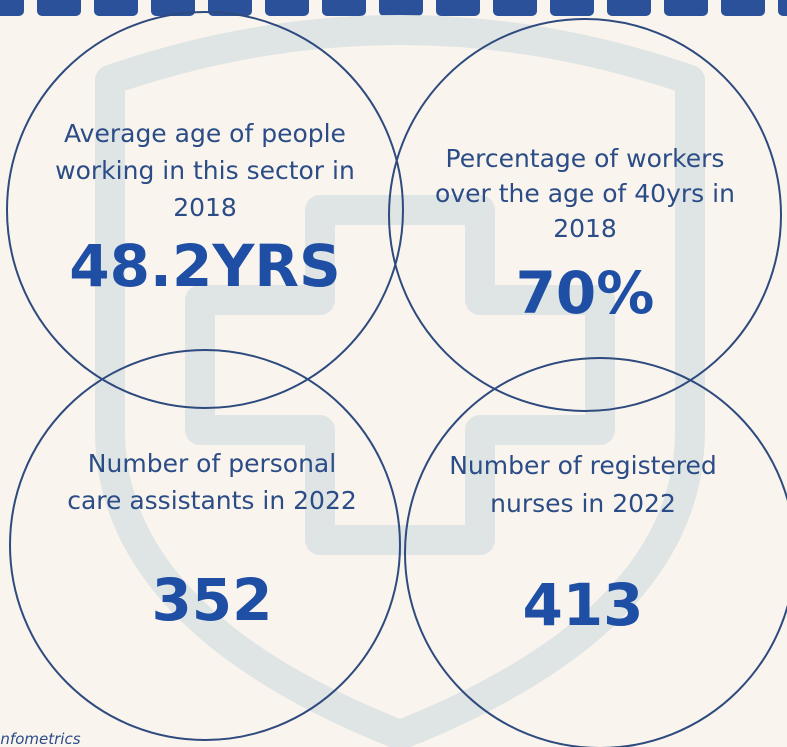  Describe the element at coordinates (582, 605) in the screenshot. I see `stat-value: 413` at that location.